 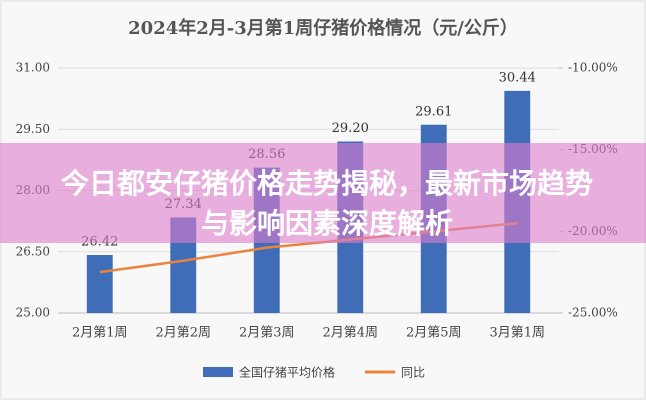 What do you see at coordinates (183, 333) in the screenshot?
I see `x-tick-label: 2月第2周` at bounding box center [183, 333].